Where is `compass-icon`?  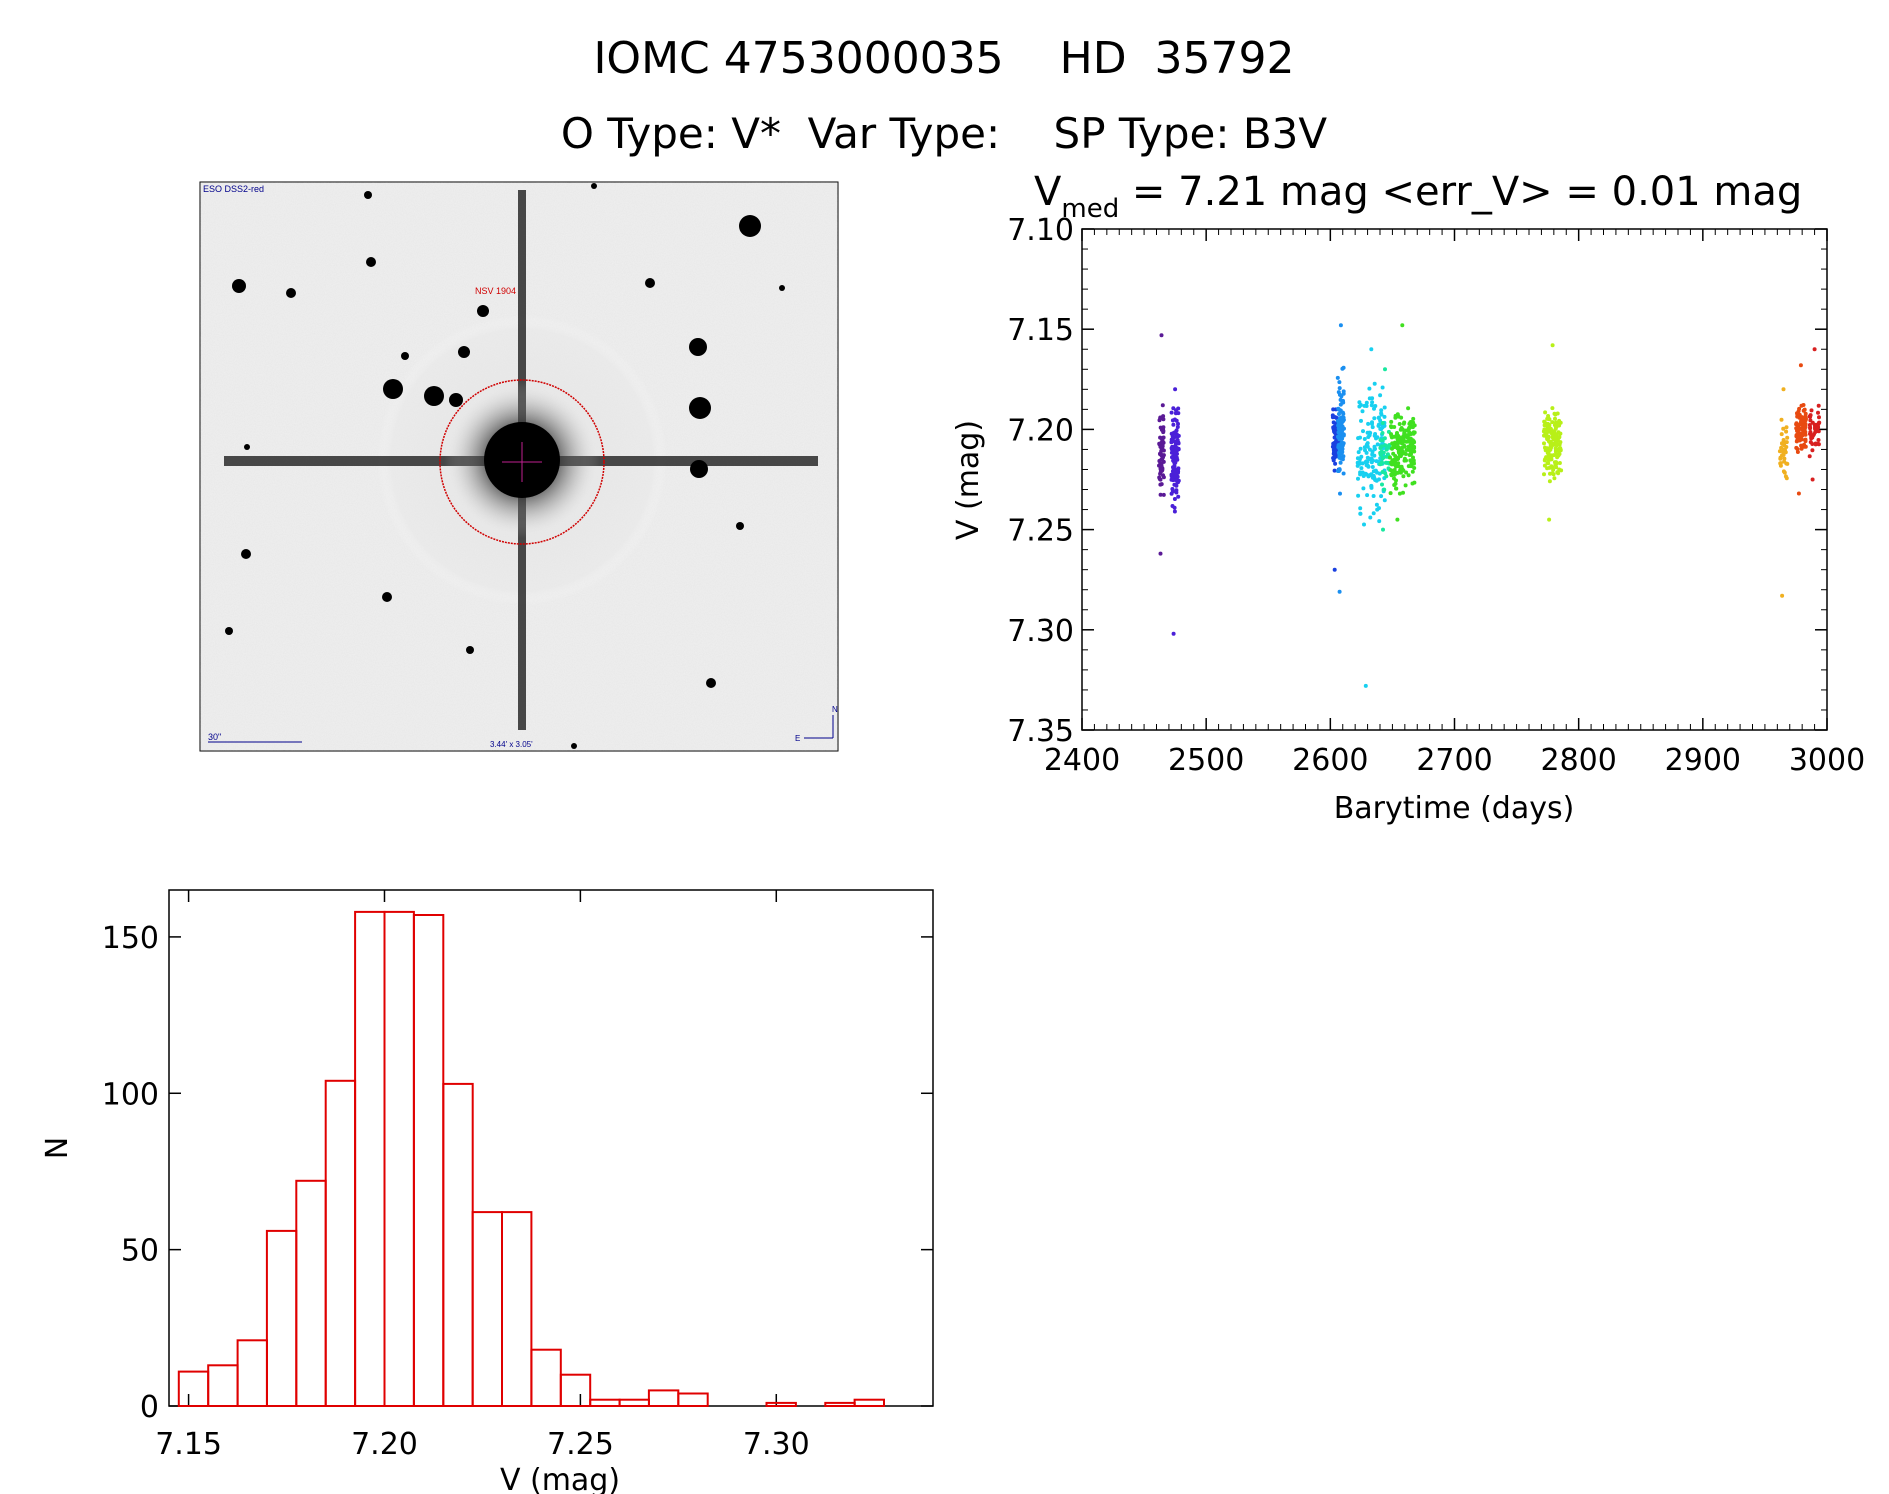 compass-icon is located at coordinates (819, 727).